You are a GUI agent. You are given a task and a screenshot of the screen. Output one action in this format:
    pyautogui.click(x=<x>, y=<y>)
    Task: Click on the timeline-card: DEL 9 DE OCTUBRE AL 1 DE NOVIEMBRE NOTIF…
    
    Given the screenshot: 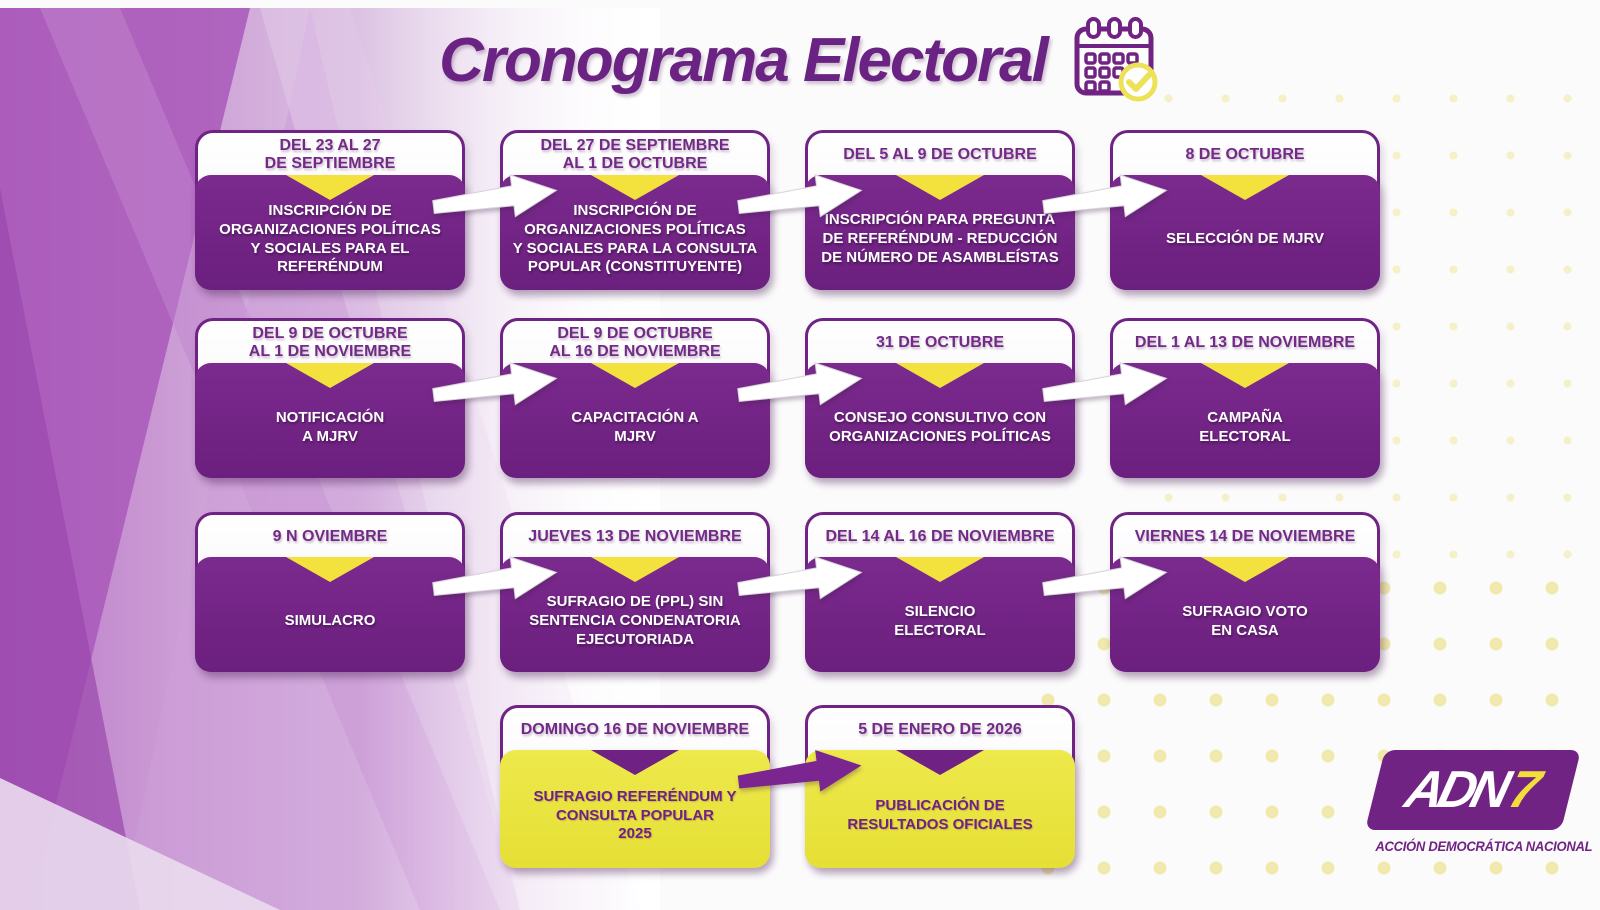 What is the action you would take?
    pyautogui.click(x=376, y=398)
    